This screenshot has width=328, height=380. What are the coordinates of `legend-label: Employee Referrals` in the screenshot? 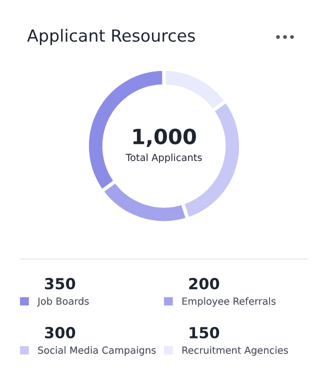 It's located at (229, 302).